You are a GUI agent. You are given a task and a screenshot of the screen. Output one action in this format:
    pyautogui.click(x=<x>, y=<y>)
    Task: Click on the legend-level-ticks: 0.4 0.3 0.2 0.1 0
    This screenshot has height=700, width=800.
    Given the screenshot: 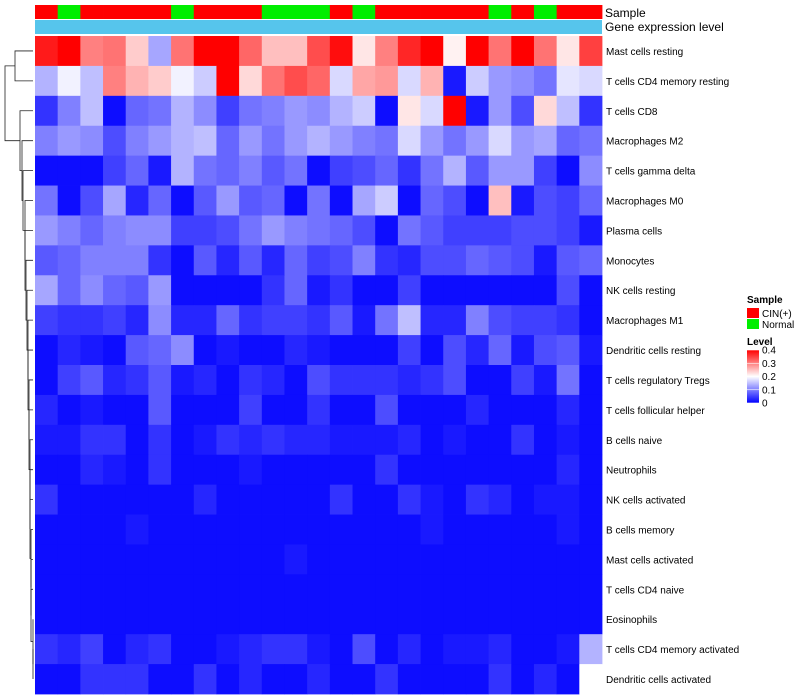 What is the action you would take?
    pyautogui.click(x=761, y=378)
    